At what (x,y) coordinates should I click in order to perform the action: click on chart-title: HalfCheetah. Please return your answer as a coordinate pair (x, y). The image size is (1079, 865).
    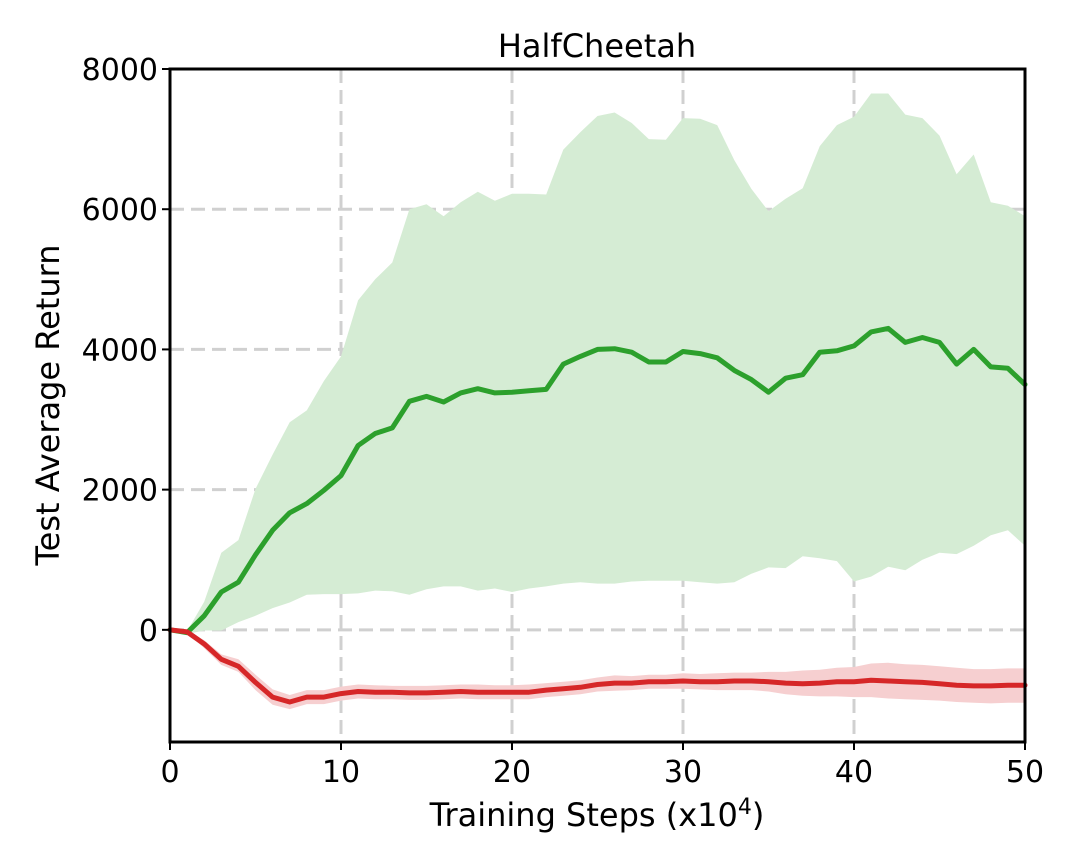
    Looking at the image, I should click on (597, 46).